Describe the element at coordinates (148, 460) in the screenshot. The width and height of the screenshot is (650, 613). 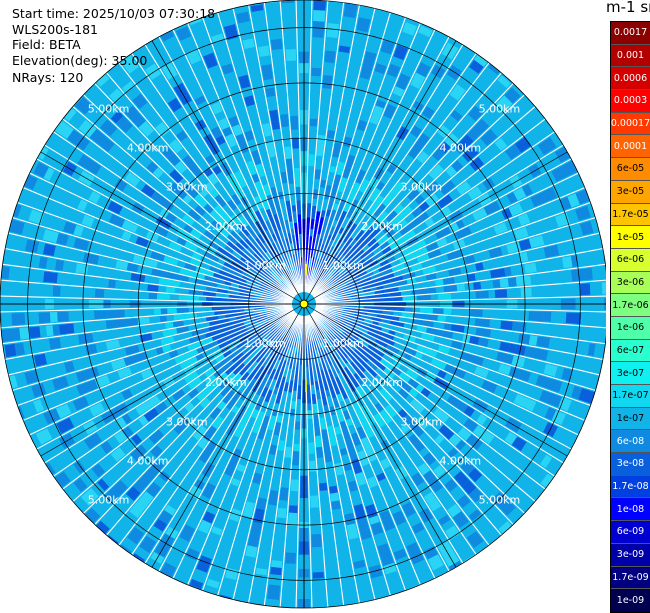
I see `range-ring-label: 4.00km` at that location.